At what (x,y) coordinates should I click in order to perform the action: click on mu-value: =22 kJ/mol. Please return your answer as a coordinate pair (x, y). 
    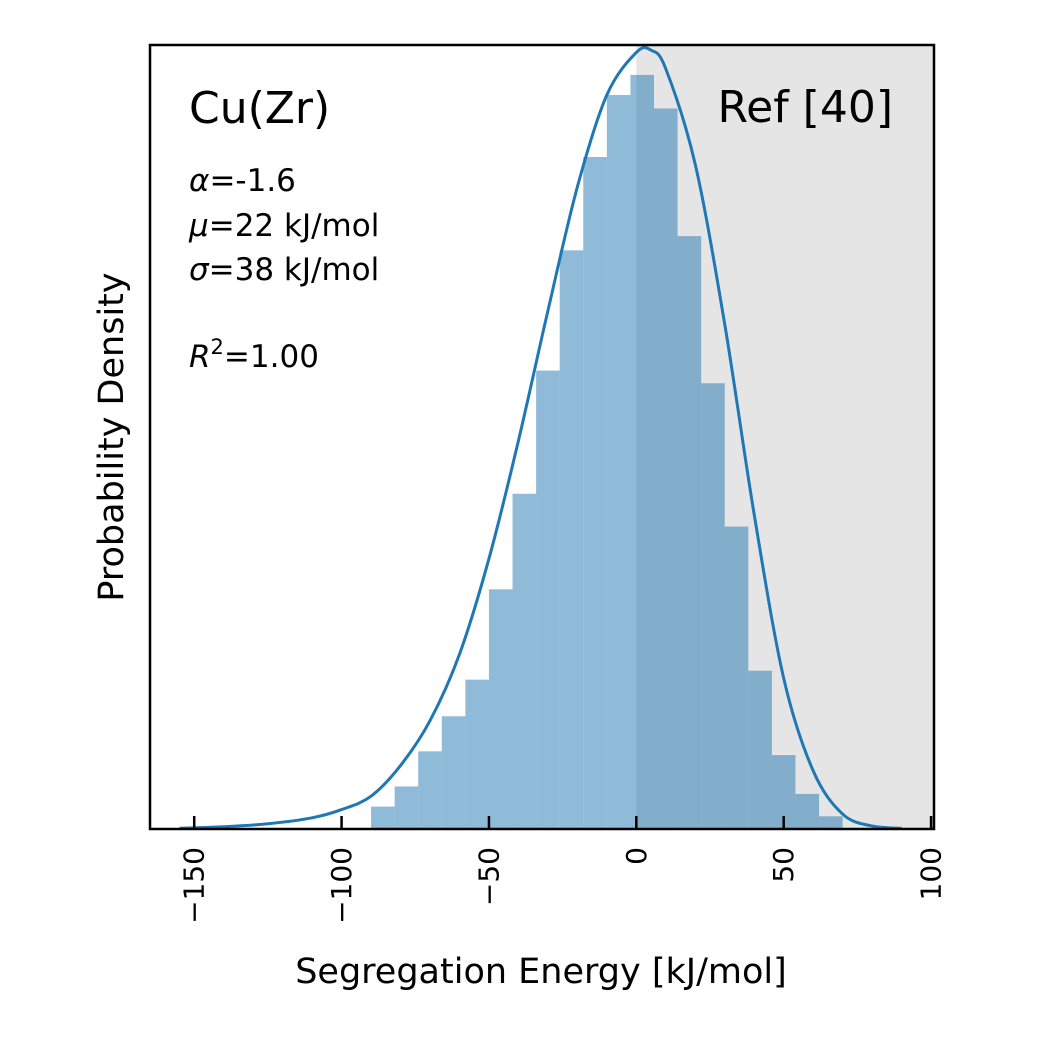
    Looking at the image, I should click on (294, 226).